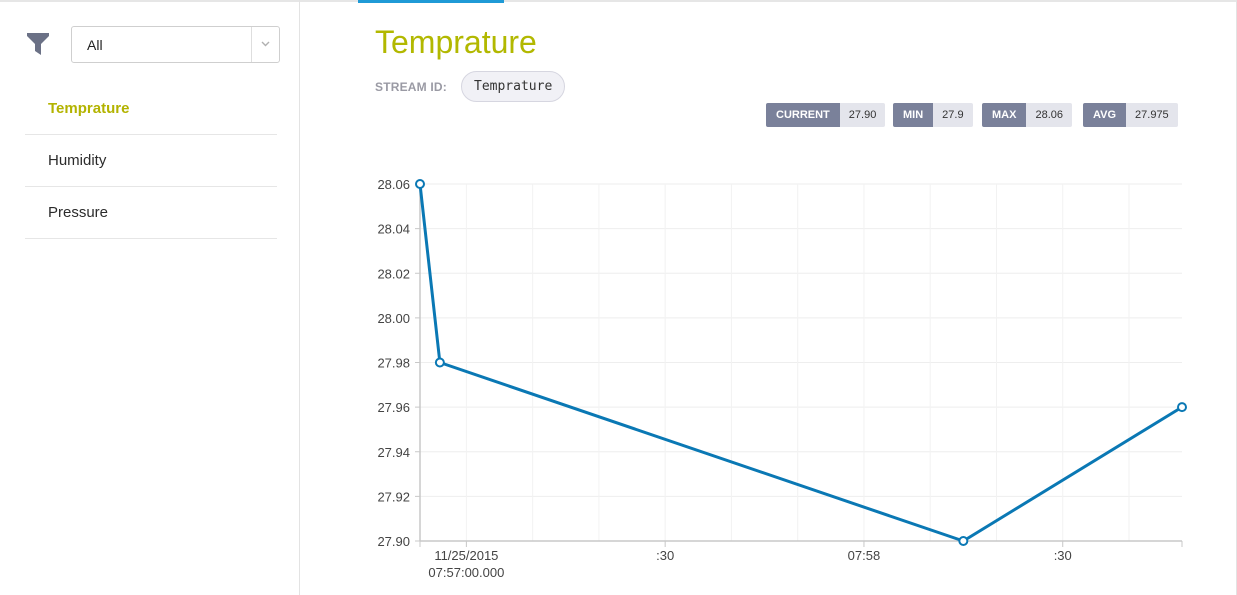 This screenshot has height=595, width=1237. I want to click on select-caret, so click(265, 44).